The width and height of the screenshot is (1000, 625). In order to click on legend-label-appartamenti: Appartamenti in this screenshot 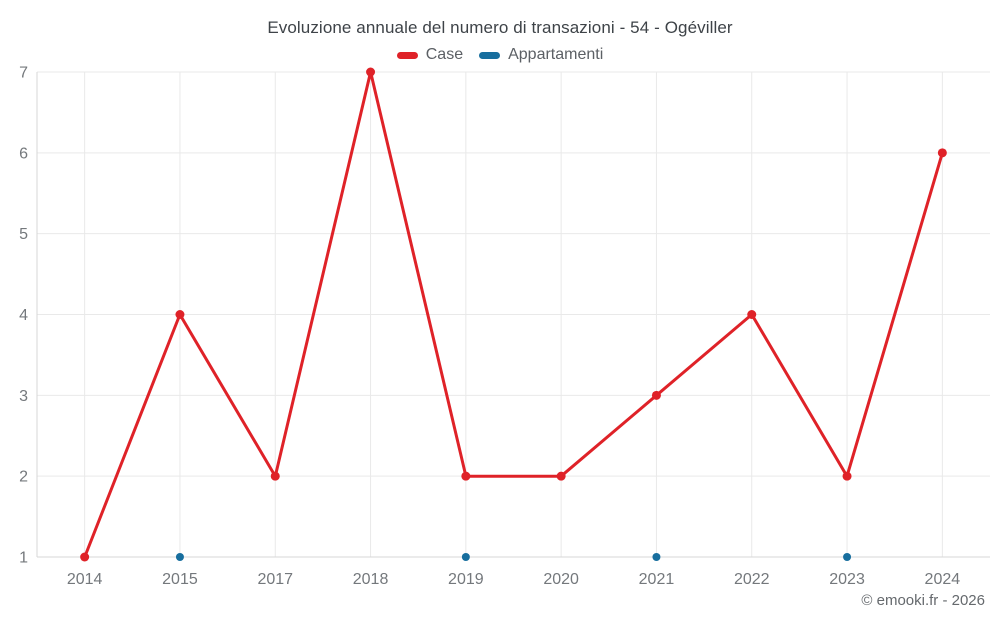, I will do `click(556, 54)`.